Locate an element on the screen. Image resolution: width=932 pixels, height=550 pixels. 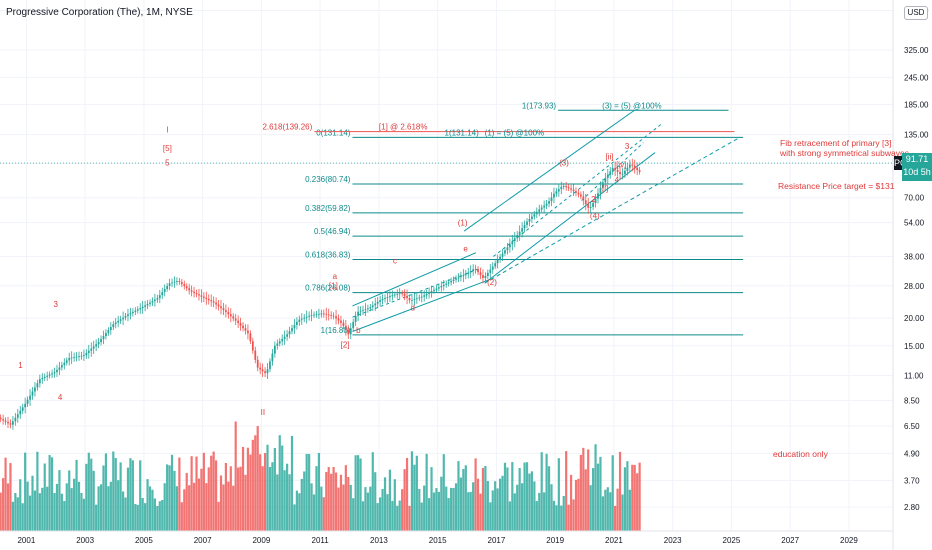
fib-level-label: 1(16.80) is located at coordinates (336, 330).